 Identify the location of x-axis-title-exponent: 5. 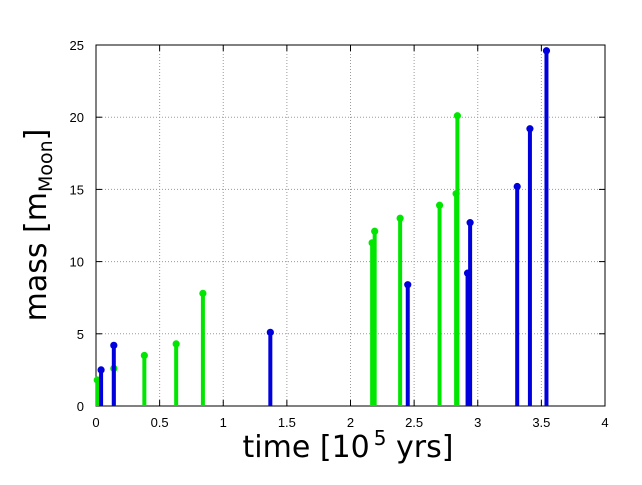
(380, 438).